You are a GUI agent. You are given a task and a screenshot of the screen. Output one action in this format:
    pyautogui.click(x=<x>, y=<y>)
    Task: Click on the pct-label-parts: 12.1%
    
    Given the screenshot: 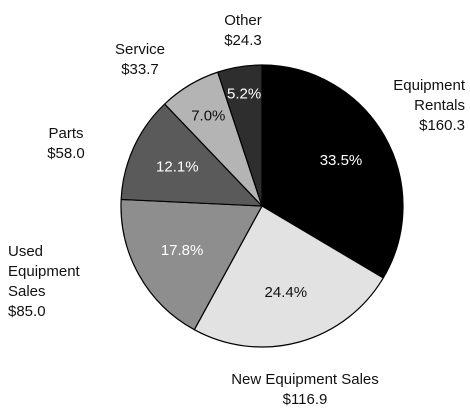 What is the action you would take?
    pyautogui.click(x=177, y=166)
    